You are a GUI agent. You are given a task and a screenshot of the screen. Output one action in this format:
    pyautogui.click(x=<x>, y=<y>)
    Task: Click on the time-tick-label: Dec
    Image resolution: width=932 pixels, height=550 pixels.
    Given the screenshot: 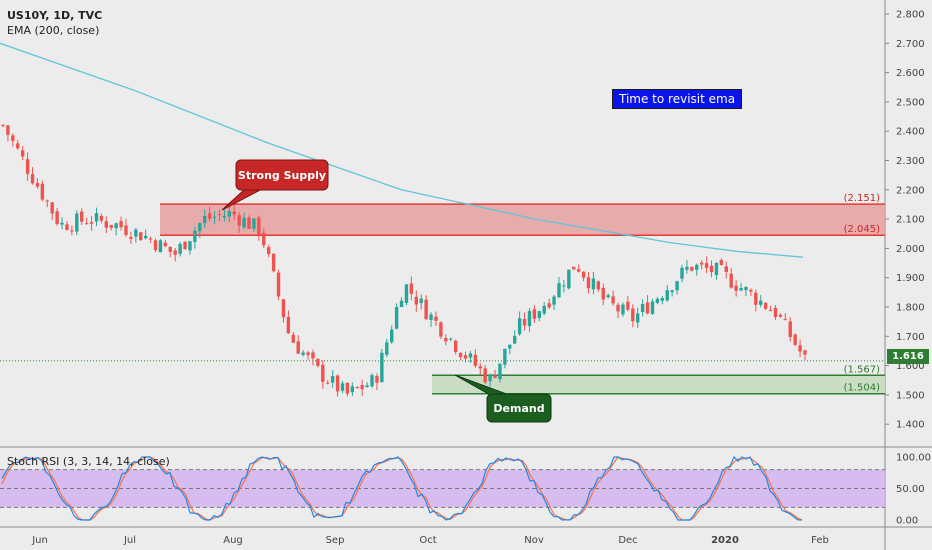 What is the action you would take?
    pyautogui.click(x=627, y=540)
    